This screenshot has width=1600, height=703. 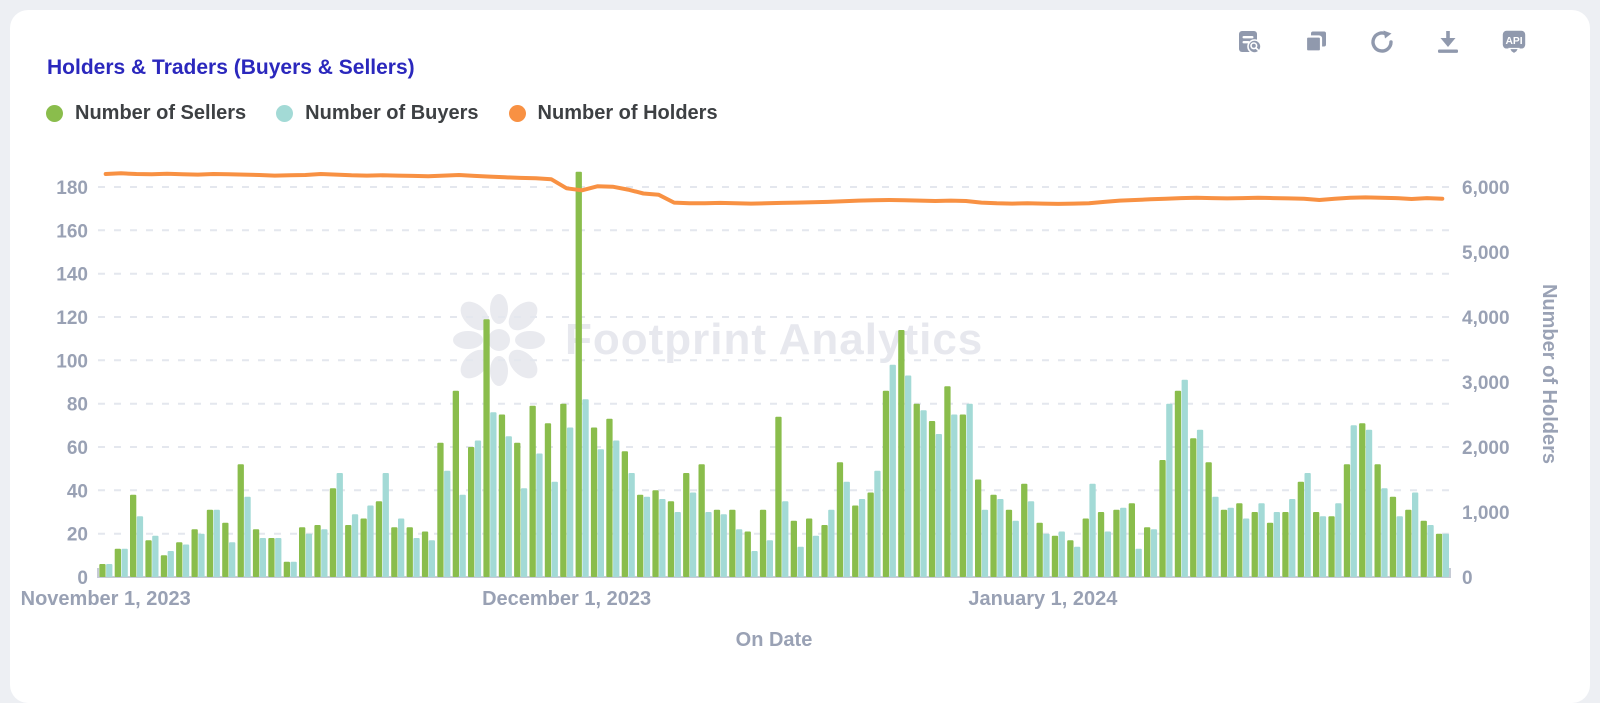 What do you see at coordinates (392, 113) in the screenshot?
I see `legend-label-buyers: Number of Buyers` at bounding box center [392, 113].